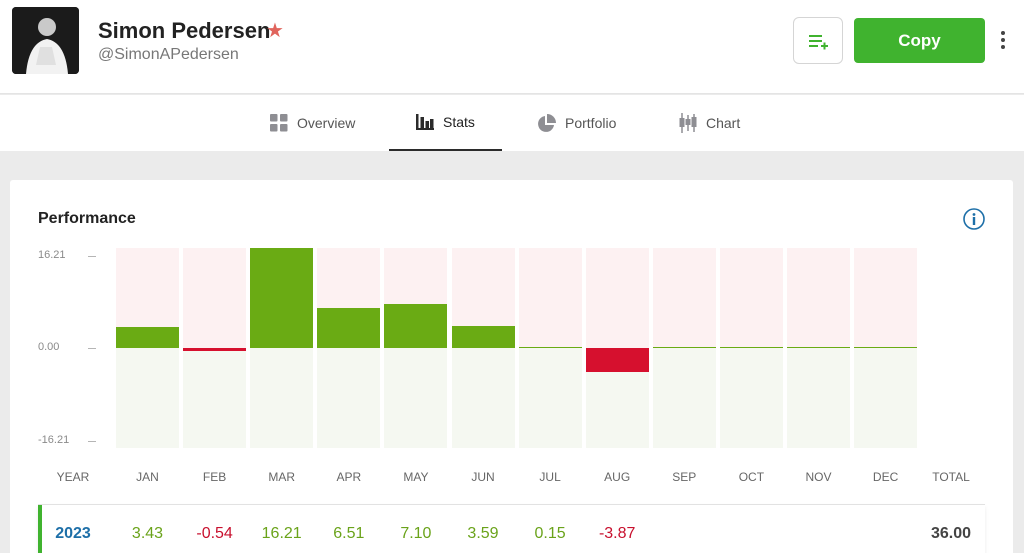 The height and width of the screenshot is (553, 1024). I want to click on column-header-may: MAY, so click(416, 477).